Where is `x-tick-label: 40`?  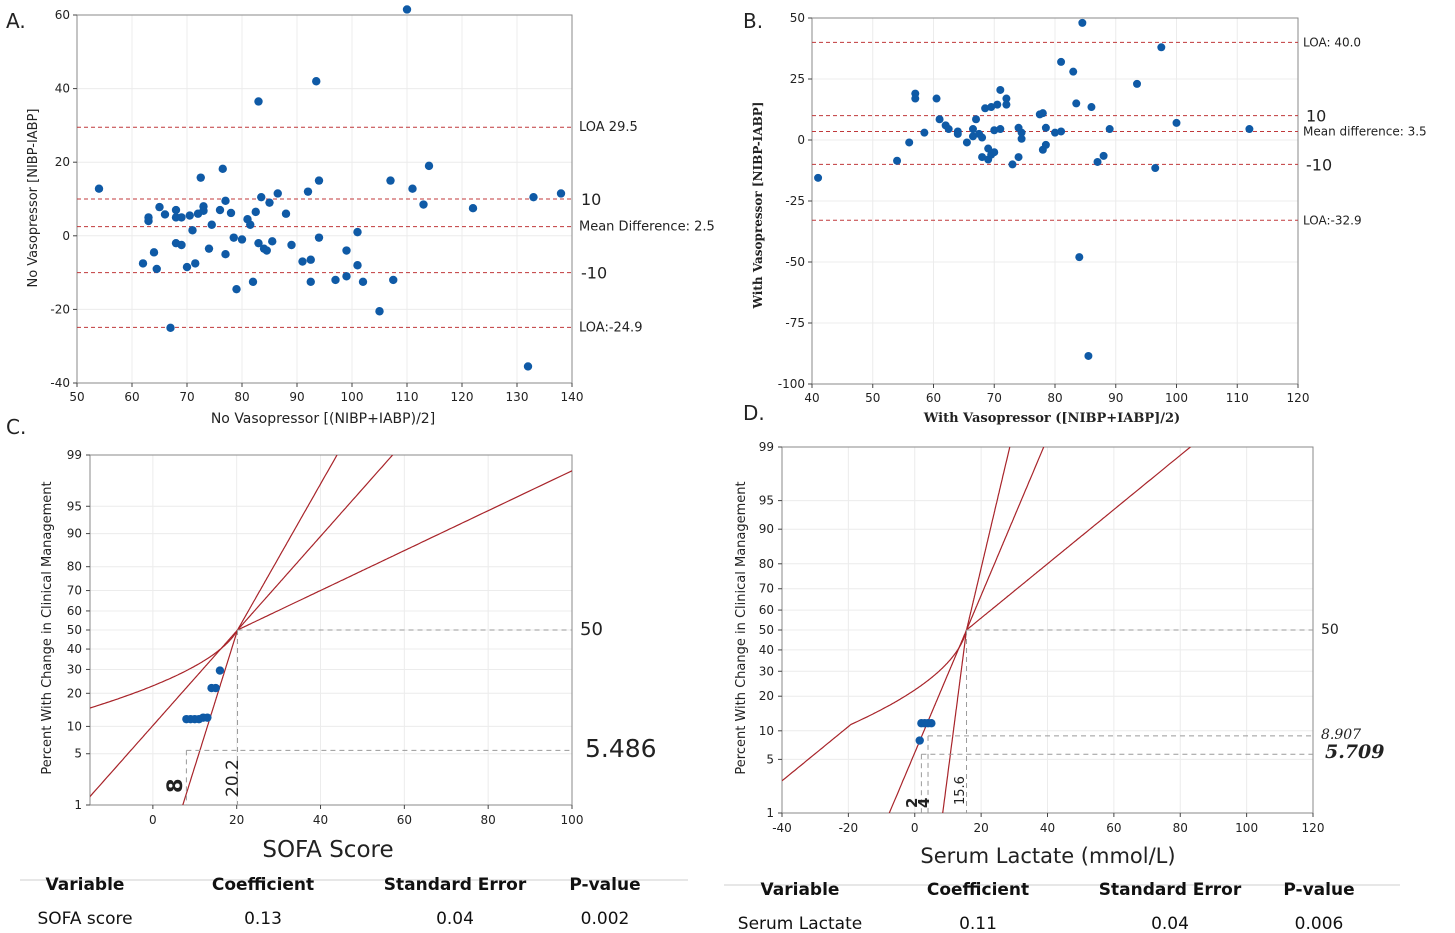 x-tick-label: 40 is located at coordinates (811, 398).